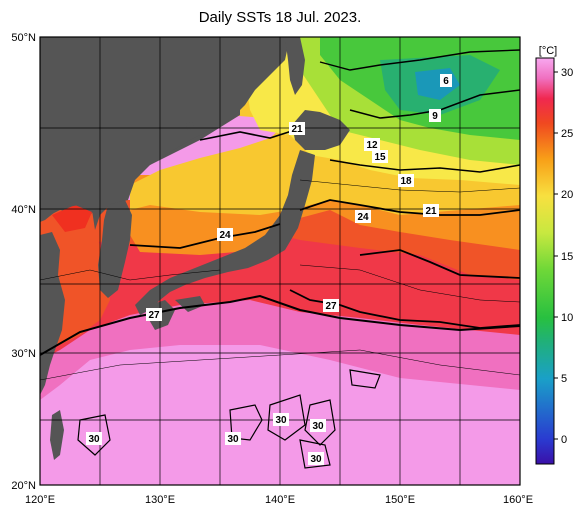 The height and width of the screenshot is (512, 585). Describe the element at coordinates (280, 17) in the screenshot. I see `map-title: Daily SSTs 18 Jul. 2023.` at that location.